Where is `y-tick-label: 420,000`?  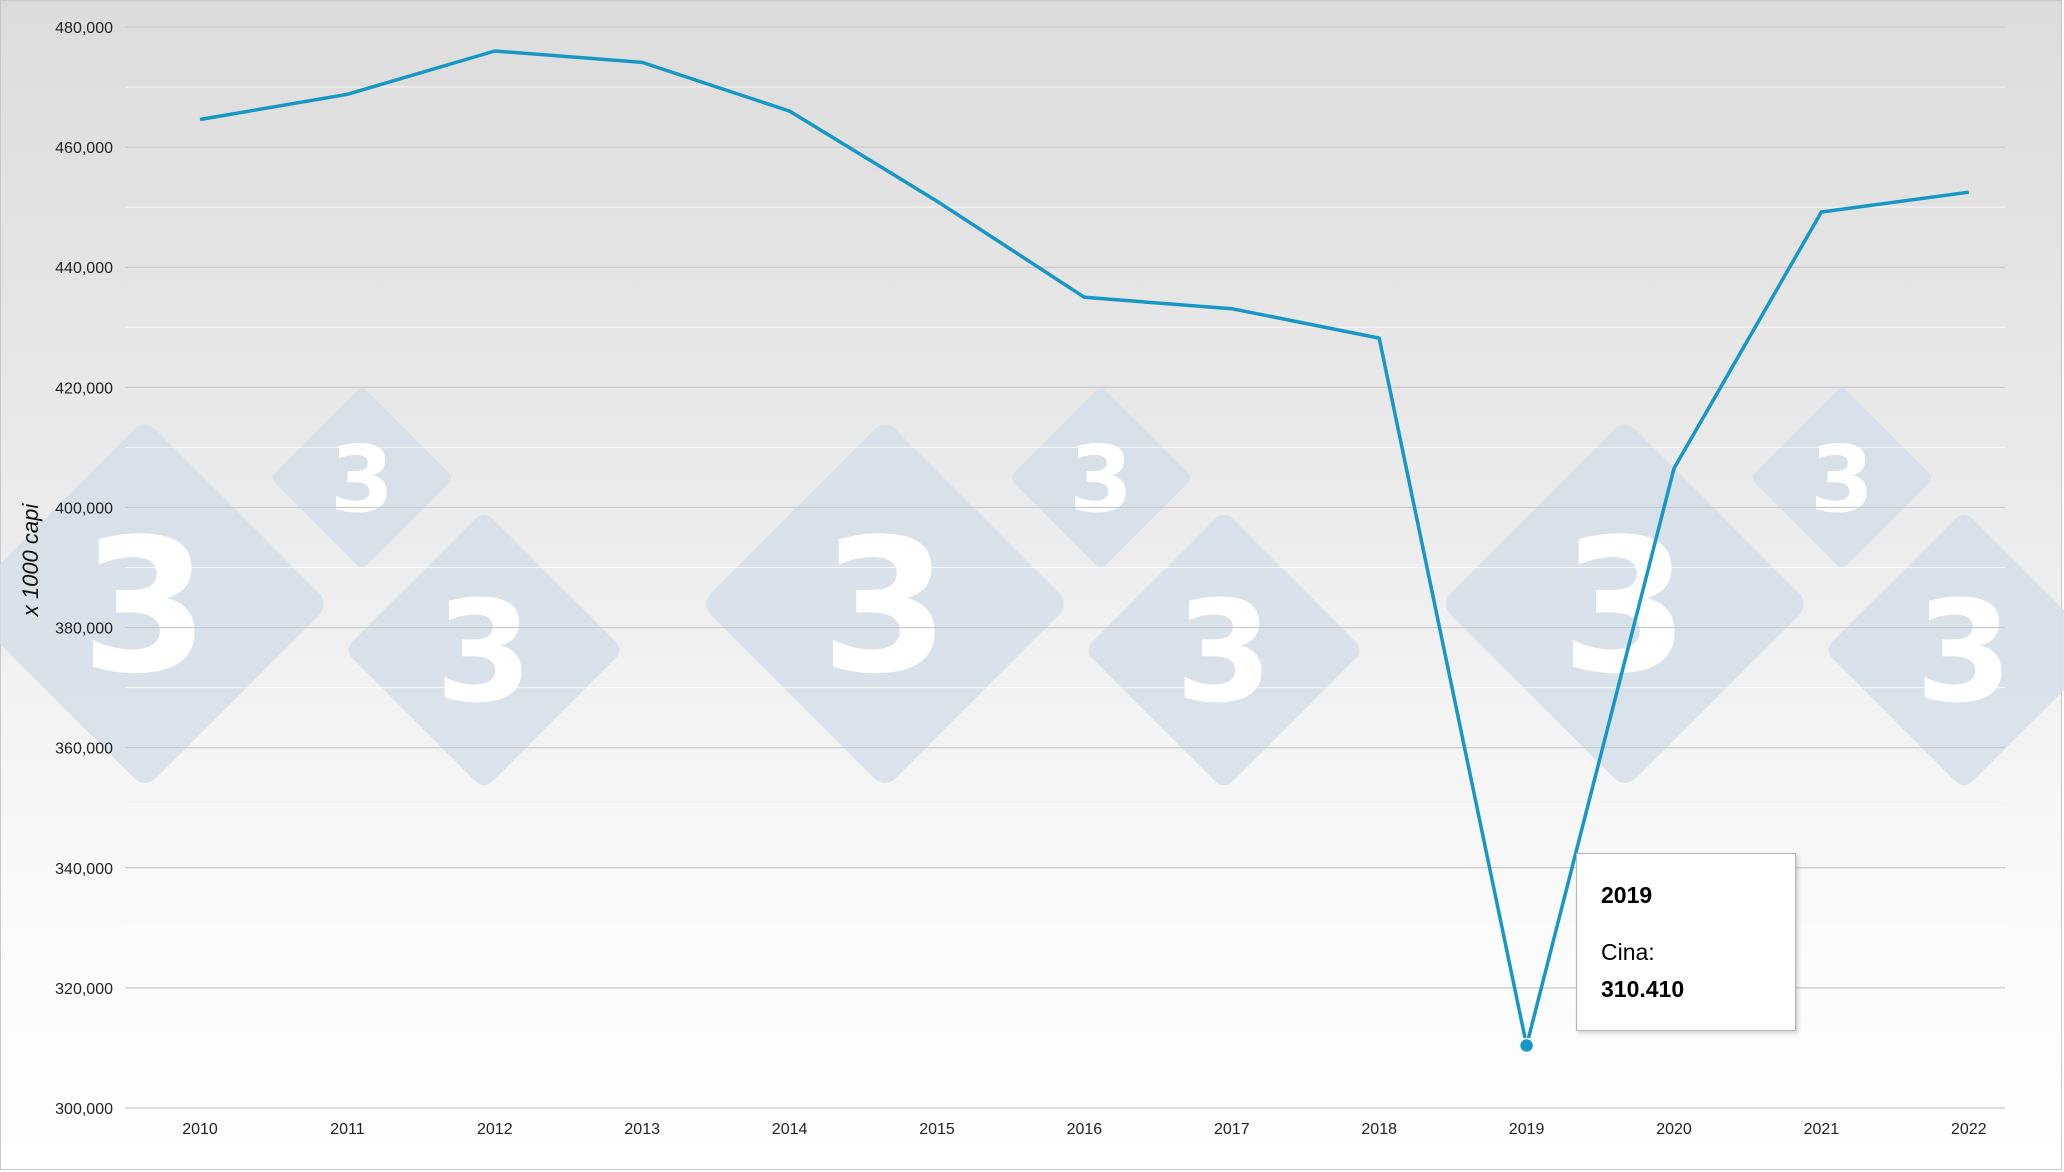
y-tick-label: 420,000 is located at coordinates (84, 388).